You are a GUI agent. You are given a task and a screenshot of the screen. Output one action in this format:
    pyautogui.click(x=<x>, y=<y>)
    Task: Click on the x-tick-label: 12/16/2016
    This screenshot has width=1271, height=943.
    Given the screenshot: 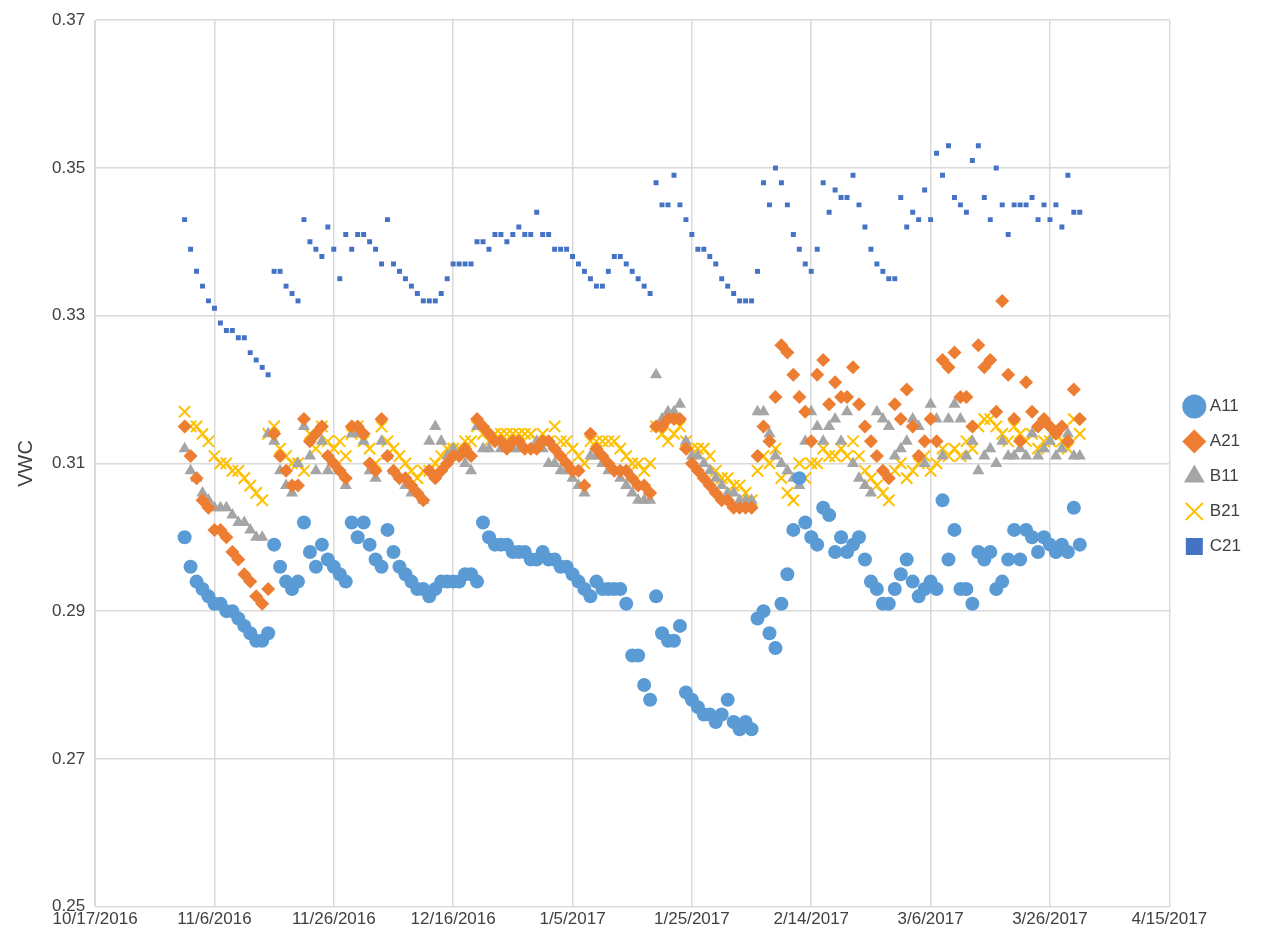 What is the action you would take?
    pyautogui.click(x=453, y=919)
    